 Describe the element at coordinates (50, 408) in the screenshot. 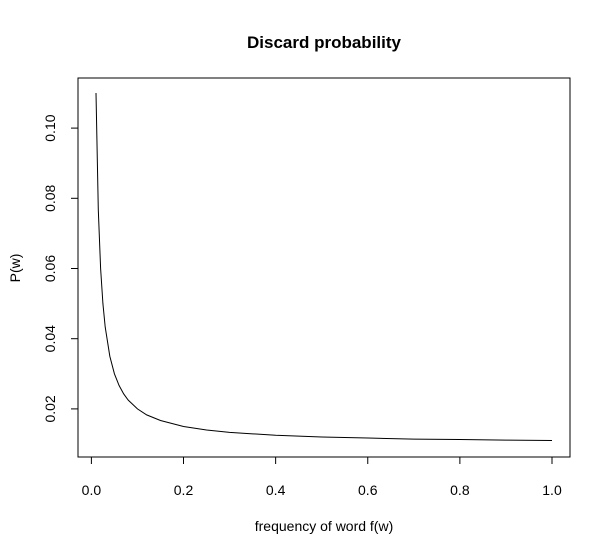

I see `y-tick-label: 0.02` at that location.